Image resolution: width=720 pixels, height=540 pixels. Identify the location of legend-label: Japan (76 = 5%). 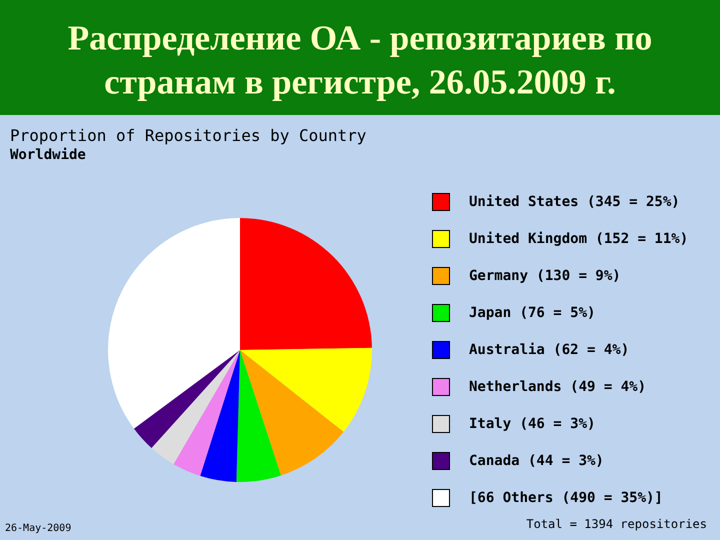
(532, 313).